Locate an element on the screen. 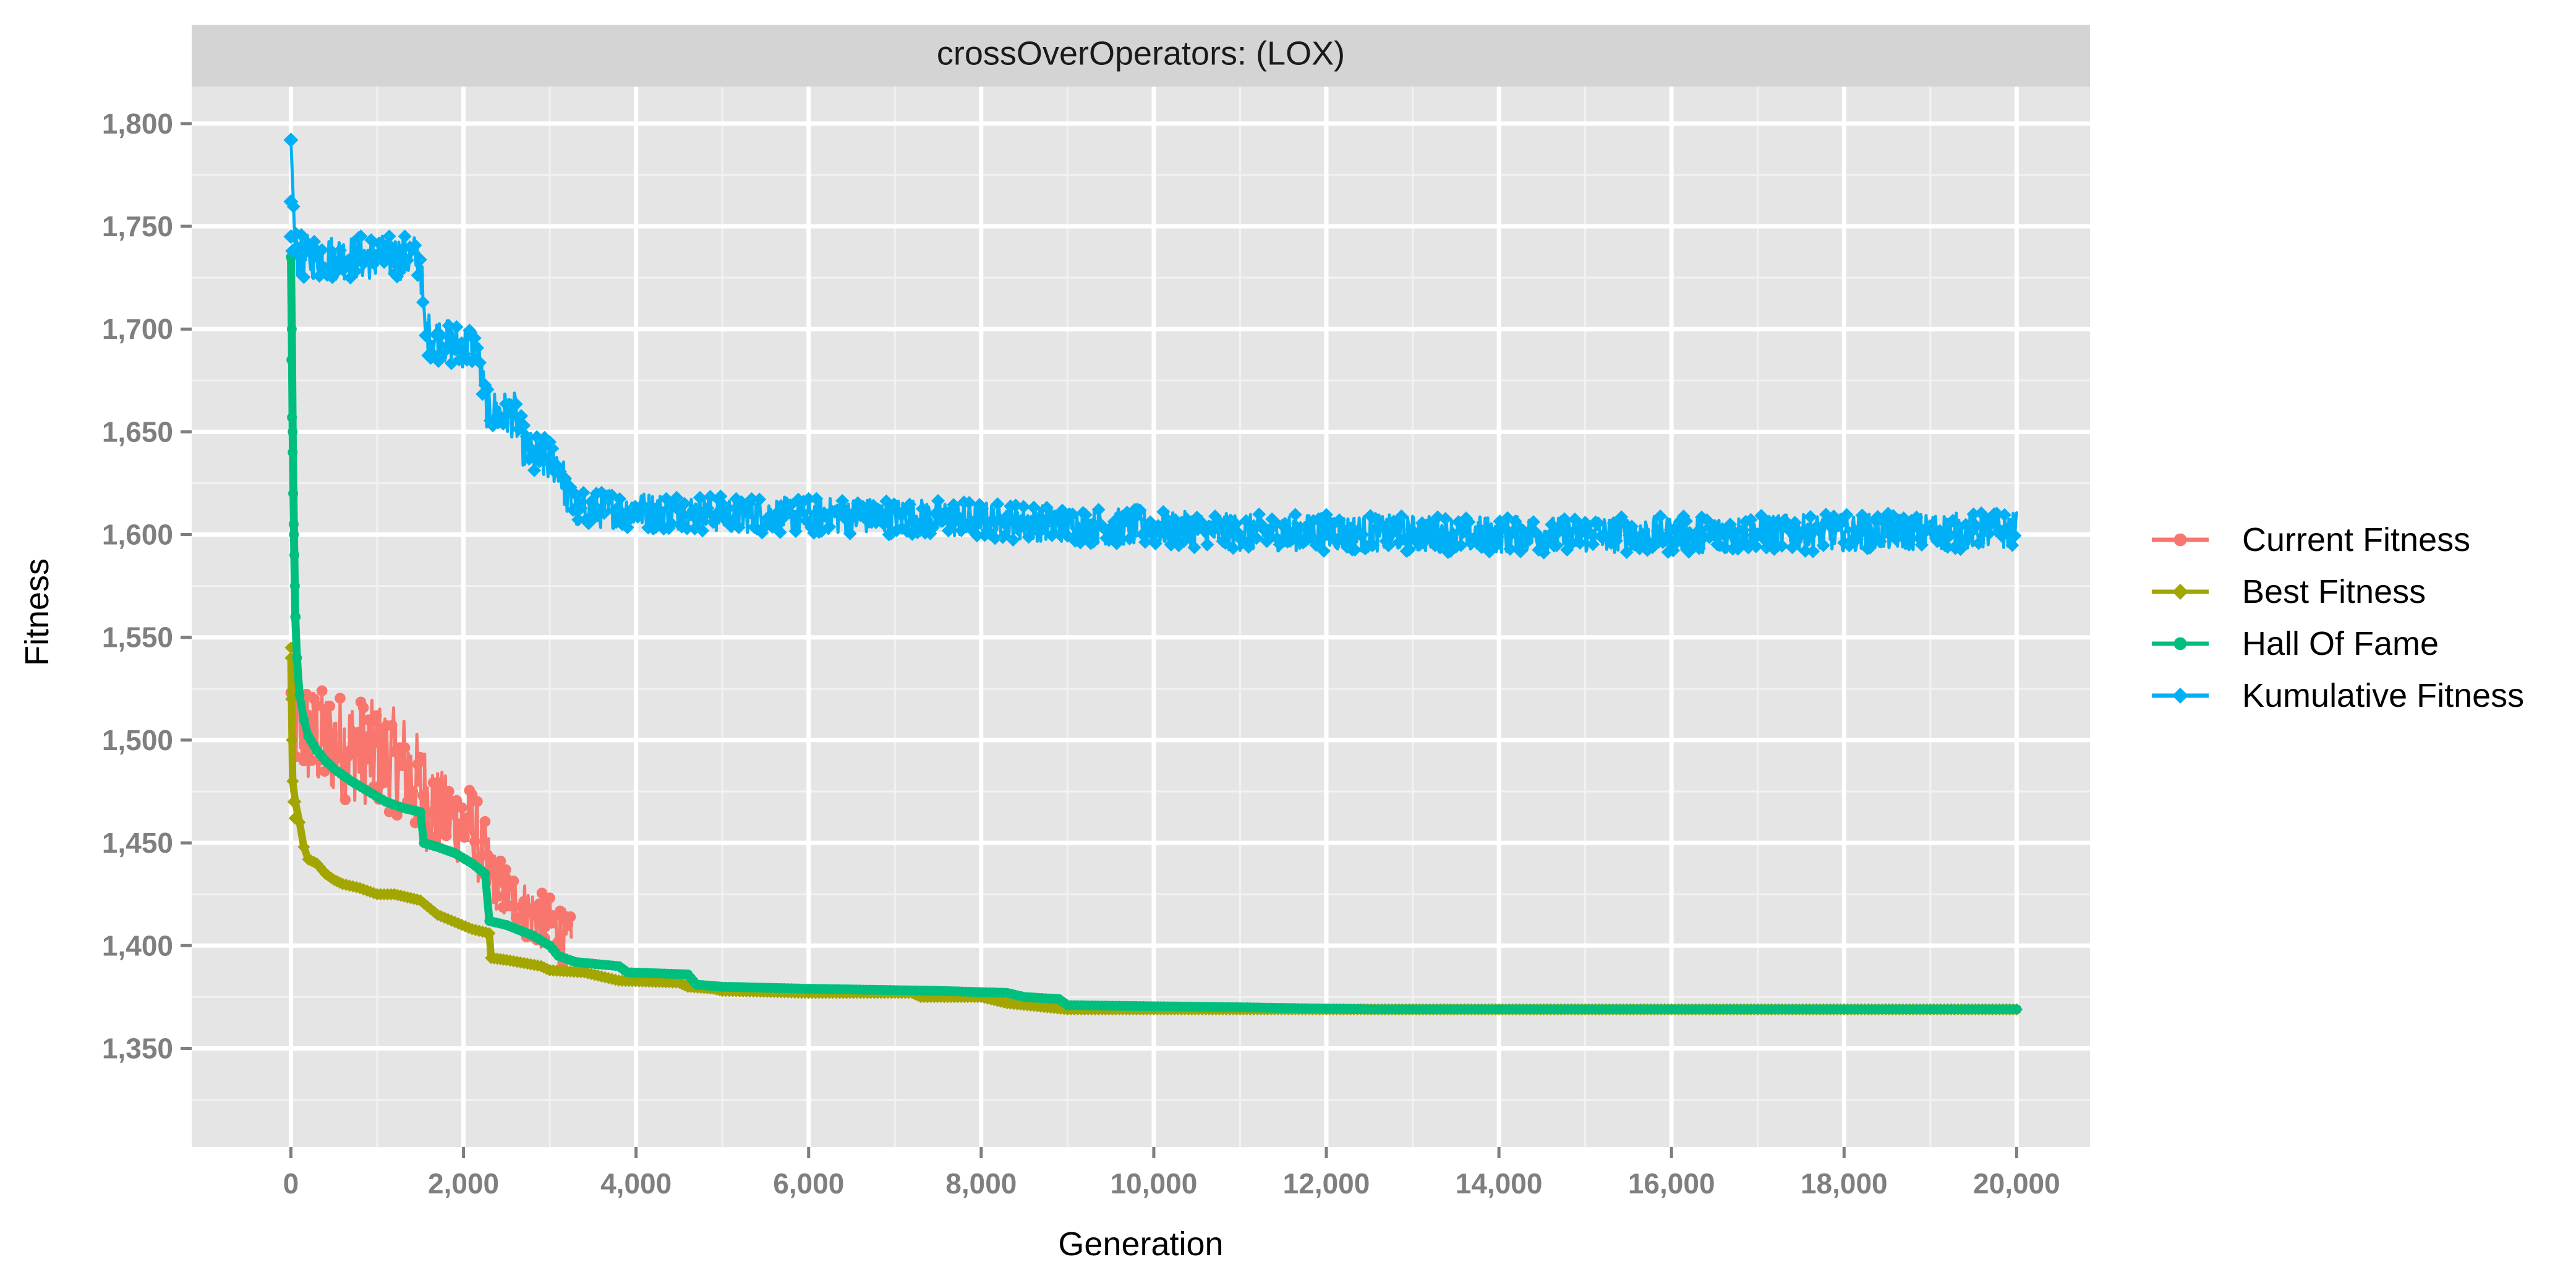 This screenshot has width=2576, height=1288. facet-strip is located at coordinates (1141, 56).